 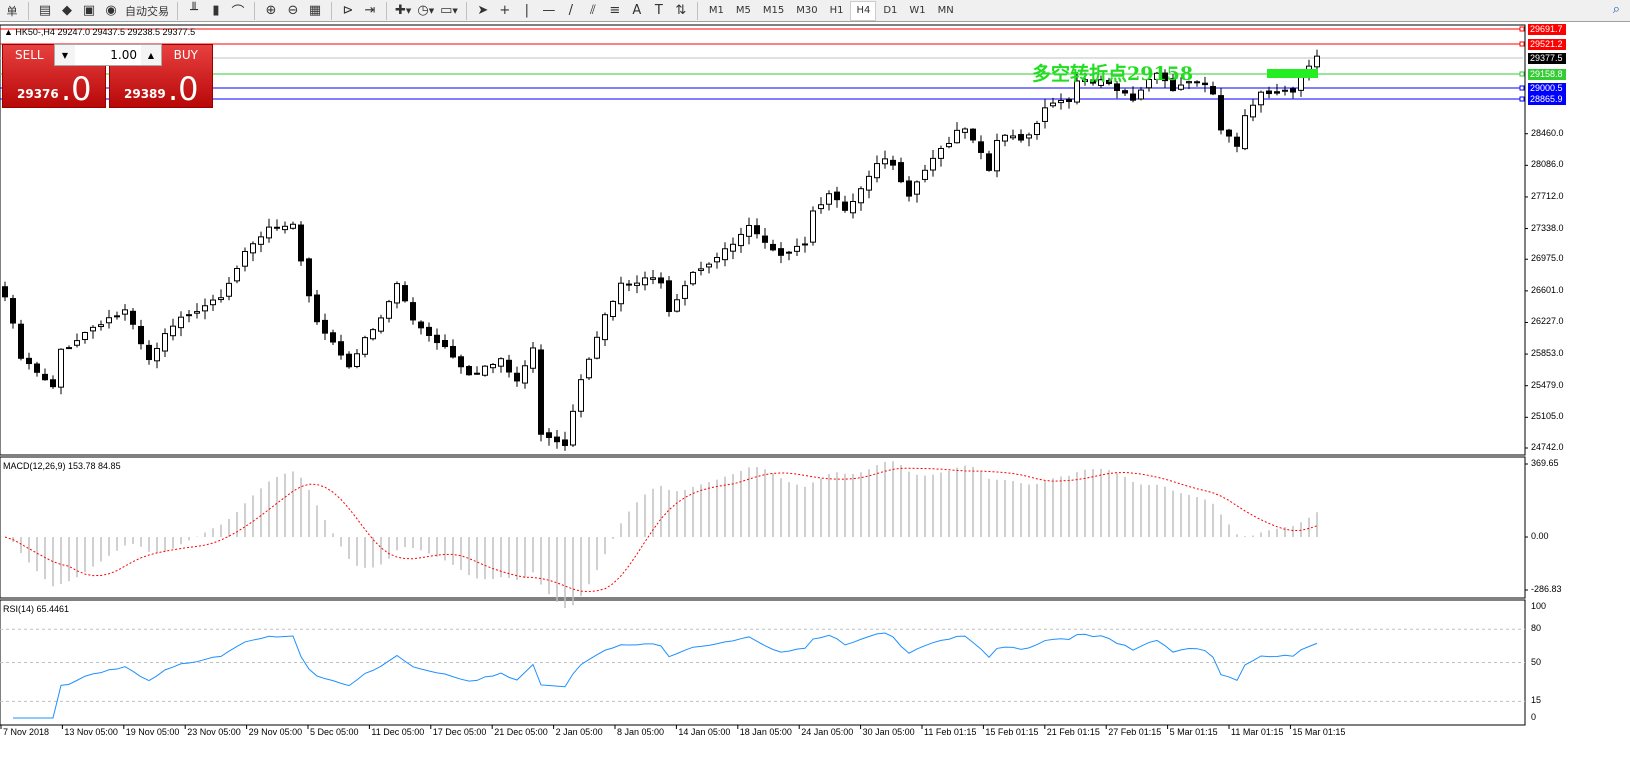 I want to click on tile-windows-icon: ▦, so click(x=315, y=10).